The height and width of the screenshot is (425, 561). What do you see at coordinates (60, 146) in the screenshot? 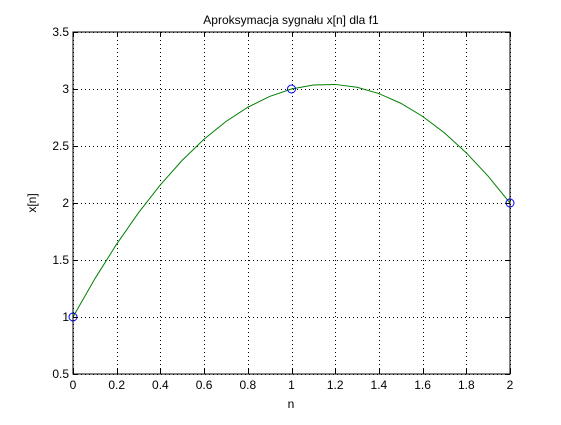
I see `y-tick-label: 2.5` at bounding box center [60, 146].